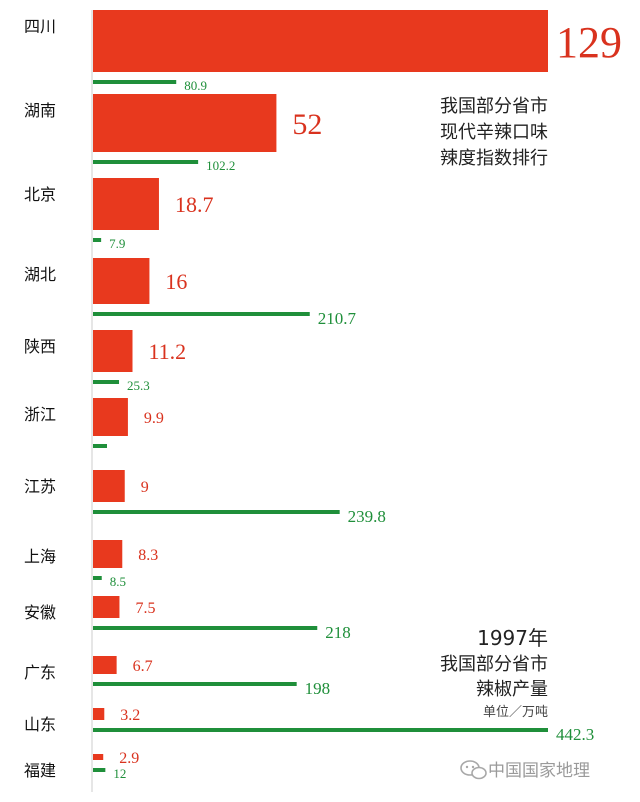  Describe the element at coordinates (40, 110) in the screenshot. I see `province-label: 湖南` at that location.